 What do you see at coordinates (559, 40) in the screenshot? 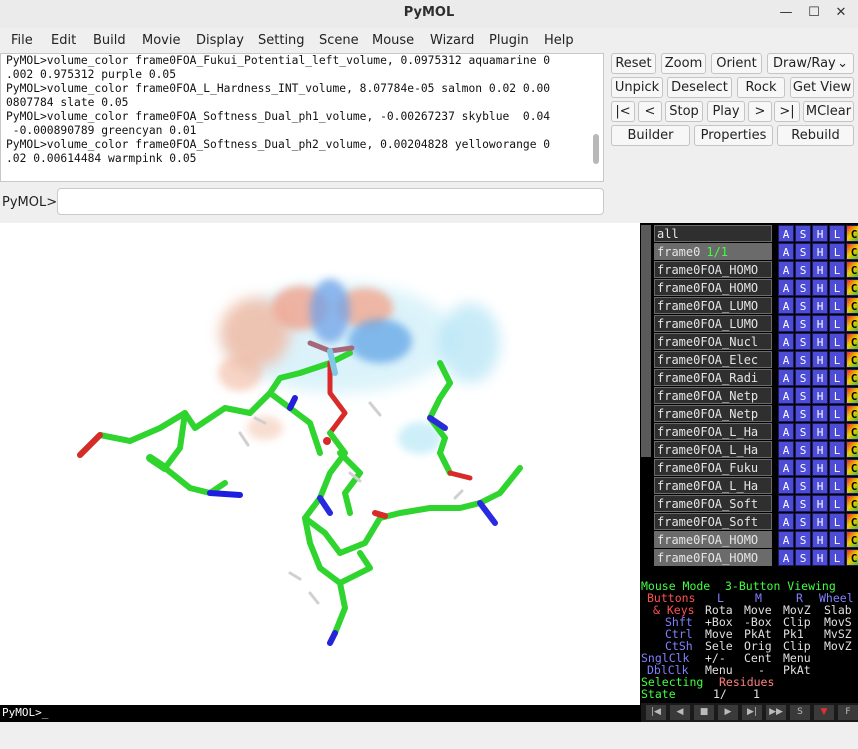
I see `menu-help: Help` at bounding box center [559, 40].